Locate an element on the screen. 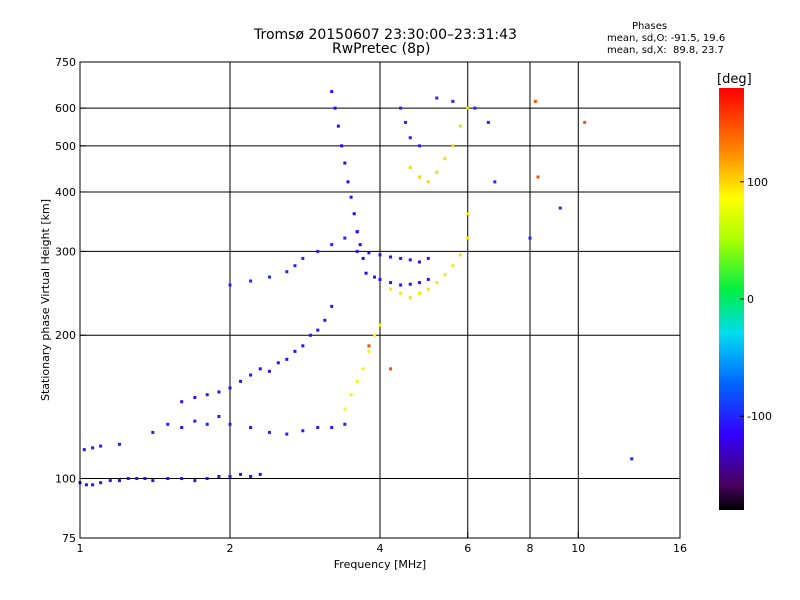  colorbar-ticks: 100 0 -100 is located at coordinates (756, 299).